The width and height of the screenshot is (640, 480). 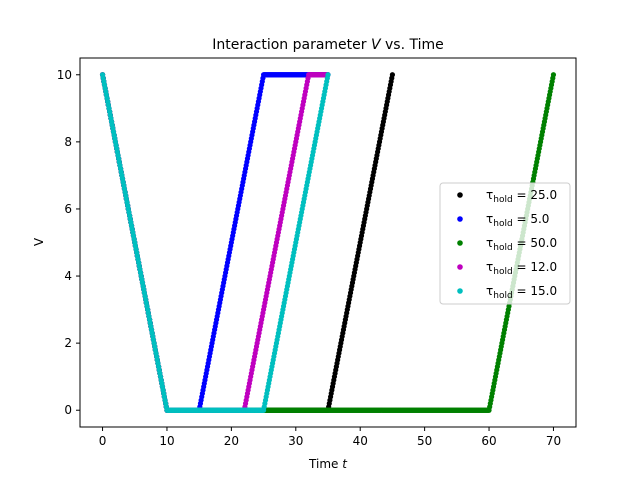 What do you see at coordinates (553, 441) in the screenshot?
I see `x-tick-label: 70` at bounding box center [553, 441].